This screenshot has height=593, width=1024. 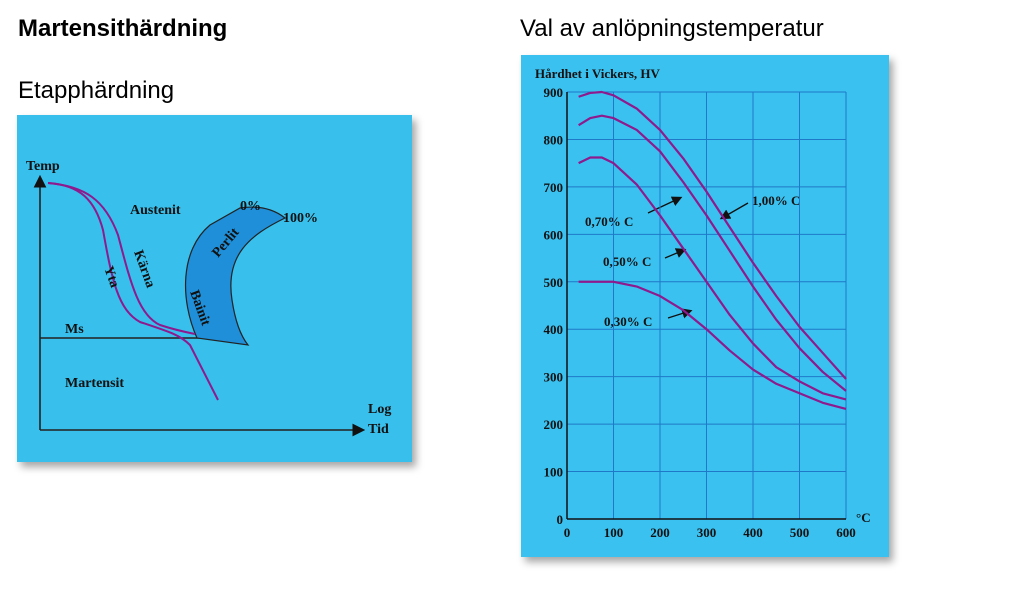 I want to click on bainite-pearlite-zone, so click(x=235, y=276).